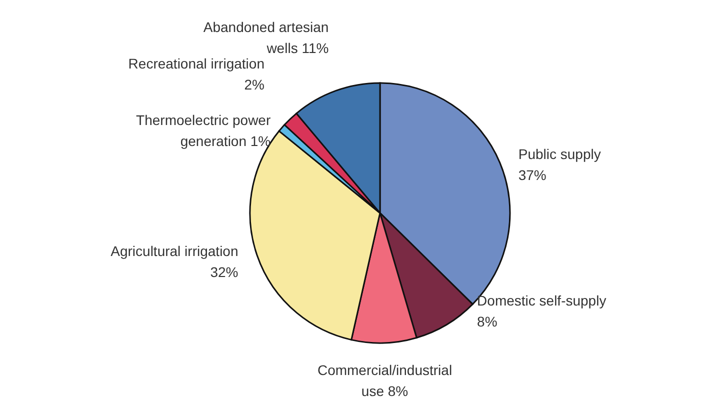 The height and width of the screenshot is (417, 727). I want to click on slice-label: Thermoelectric power generation 1%, so click(203, 130).